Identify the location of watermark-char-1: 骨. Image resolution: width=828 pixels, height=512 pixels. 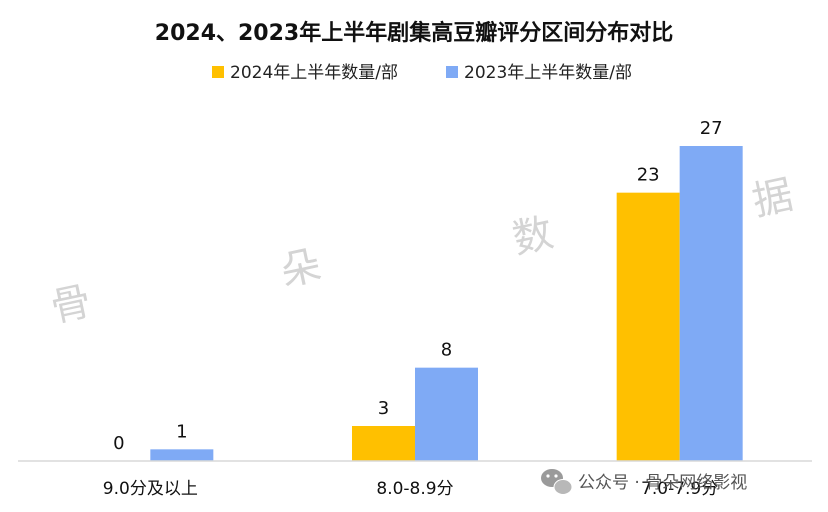
(71, 304).